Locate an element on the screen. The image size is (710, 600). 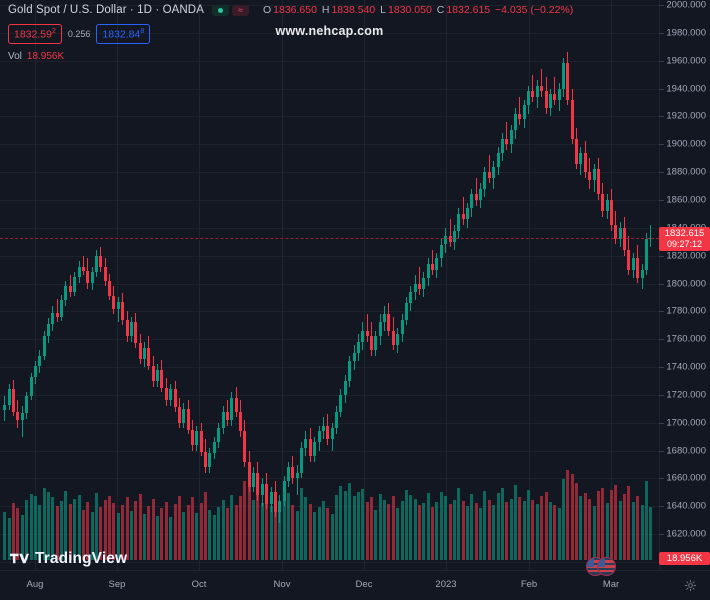
current-price-value: 1832.615 is located at coordinates (684, 234).